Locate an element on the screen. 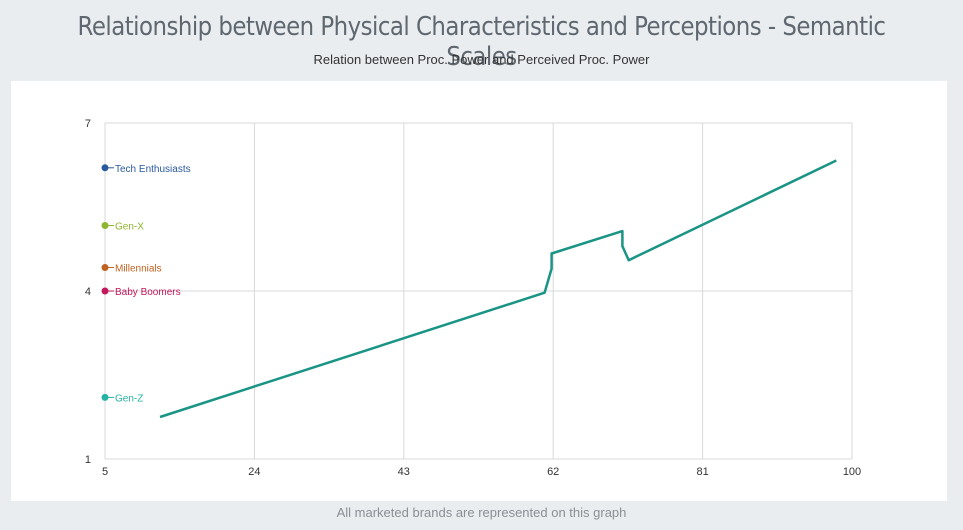 Image resolution: width=963 pixels, height=530 pixels. segment-label: Baby Boomers is located at coordinates (148, 292).